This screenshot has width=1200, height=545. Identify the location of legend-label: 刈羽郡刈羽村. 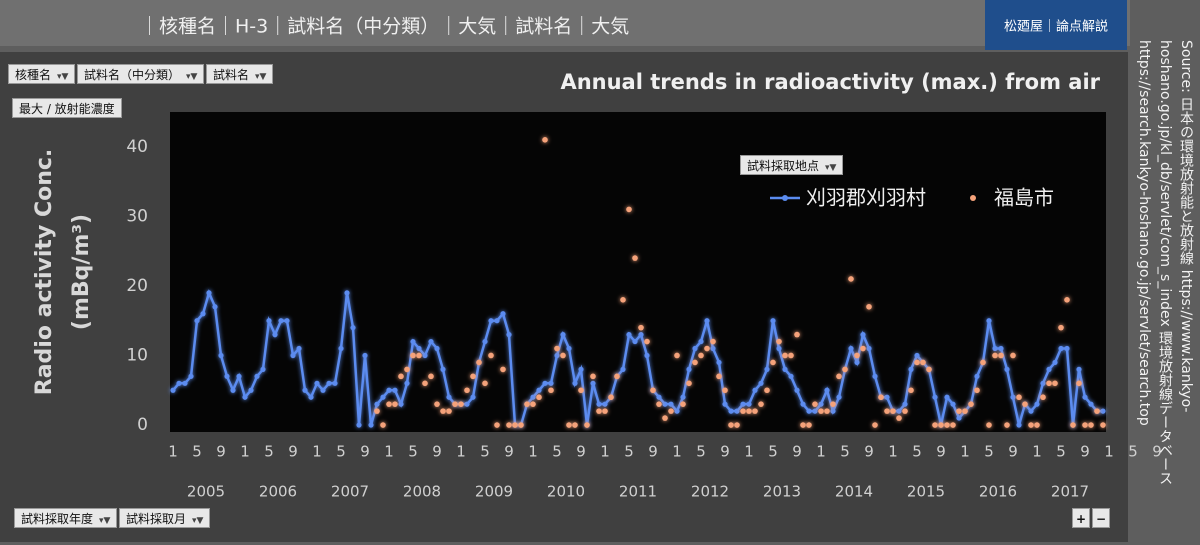
(866, 198).